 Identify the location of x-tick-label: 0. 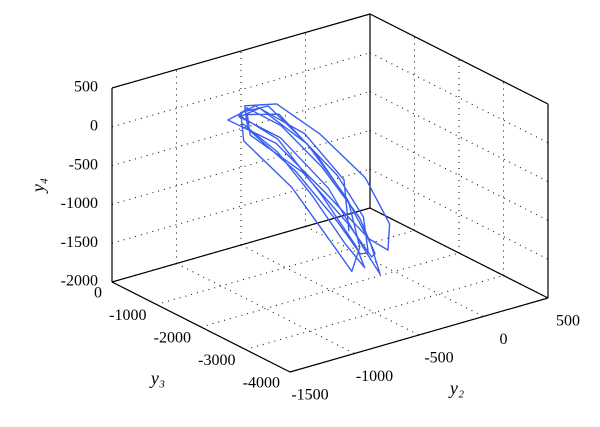
(504, 339).